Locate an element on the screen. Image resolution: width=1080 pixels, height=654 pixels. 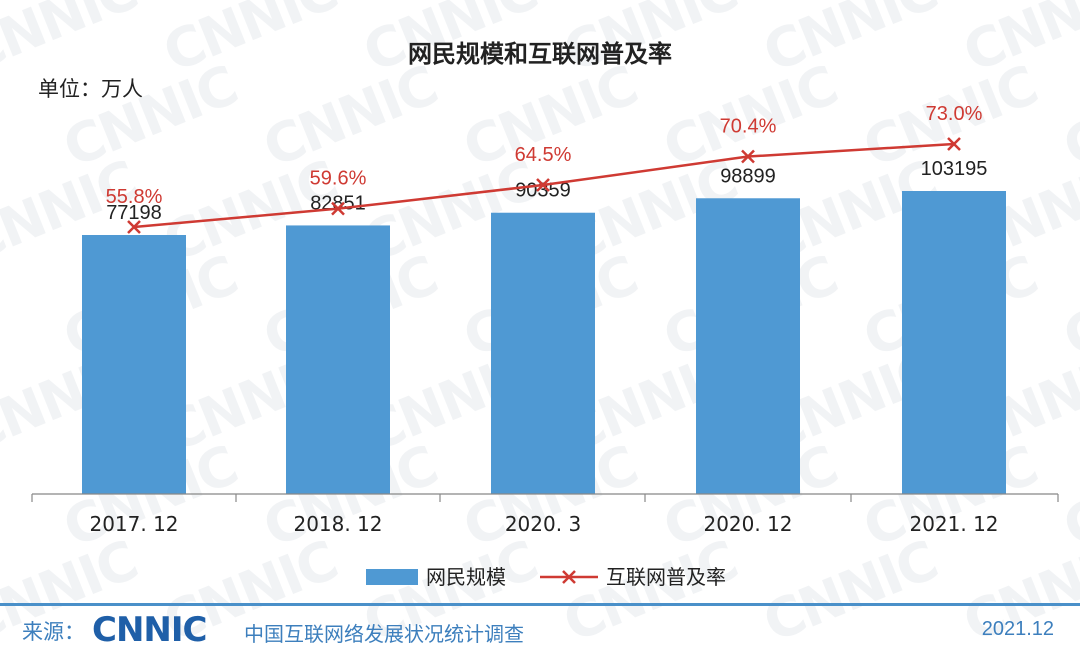
legend-swatch-bars is located at coordinates (392, 577).